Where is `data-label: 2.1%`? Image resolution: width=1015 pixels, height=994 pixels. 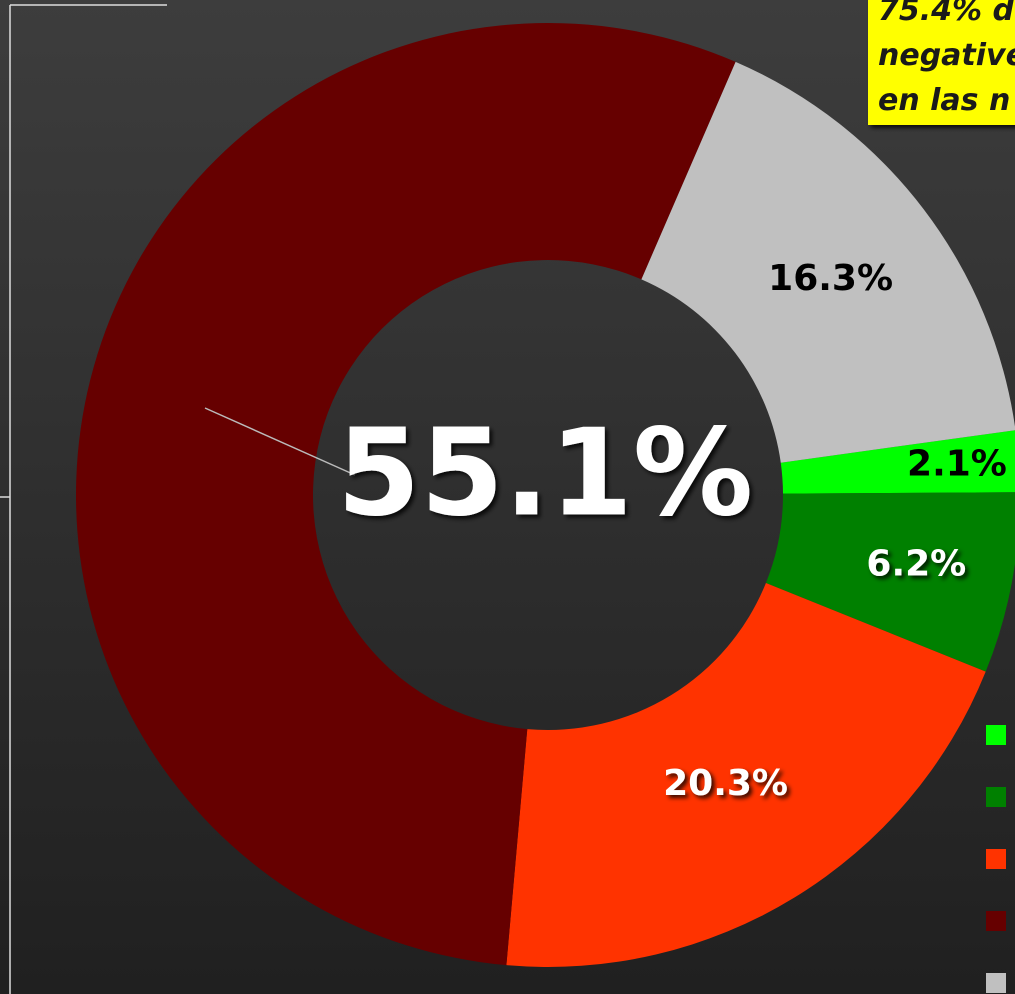 data-label: 2.1% is located at coordinates (957, 464).